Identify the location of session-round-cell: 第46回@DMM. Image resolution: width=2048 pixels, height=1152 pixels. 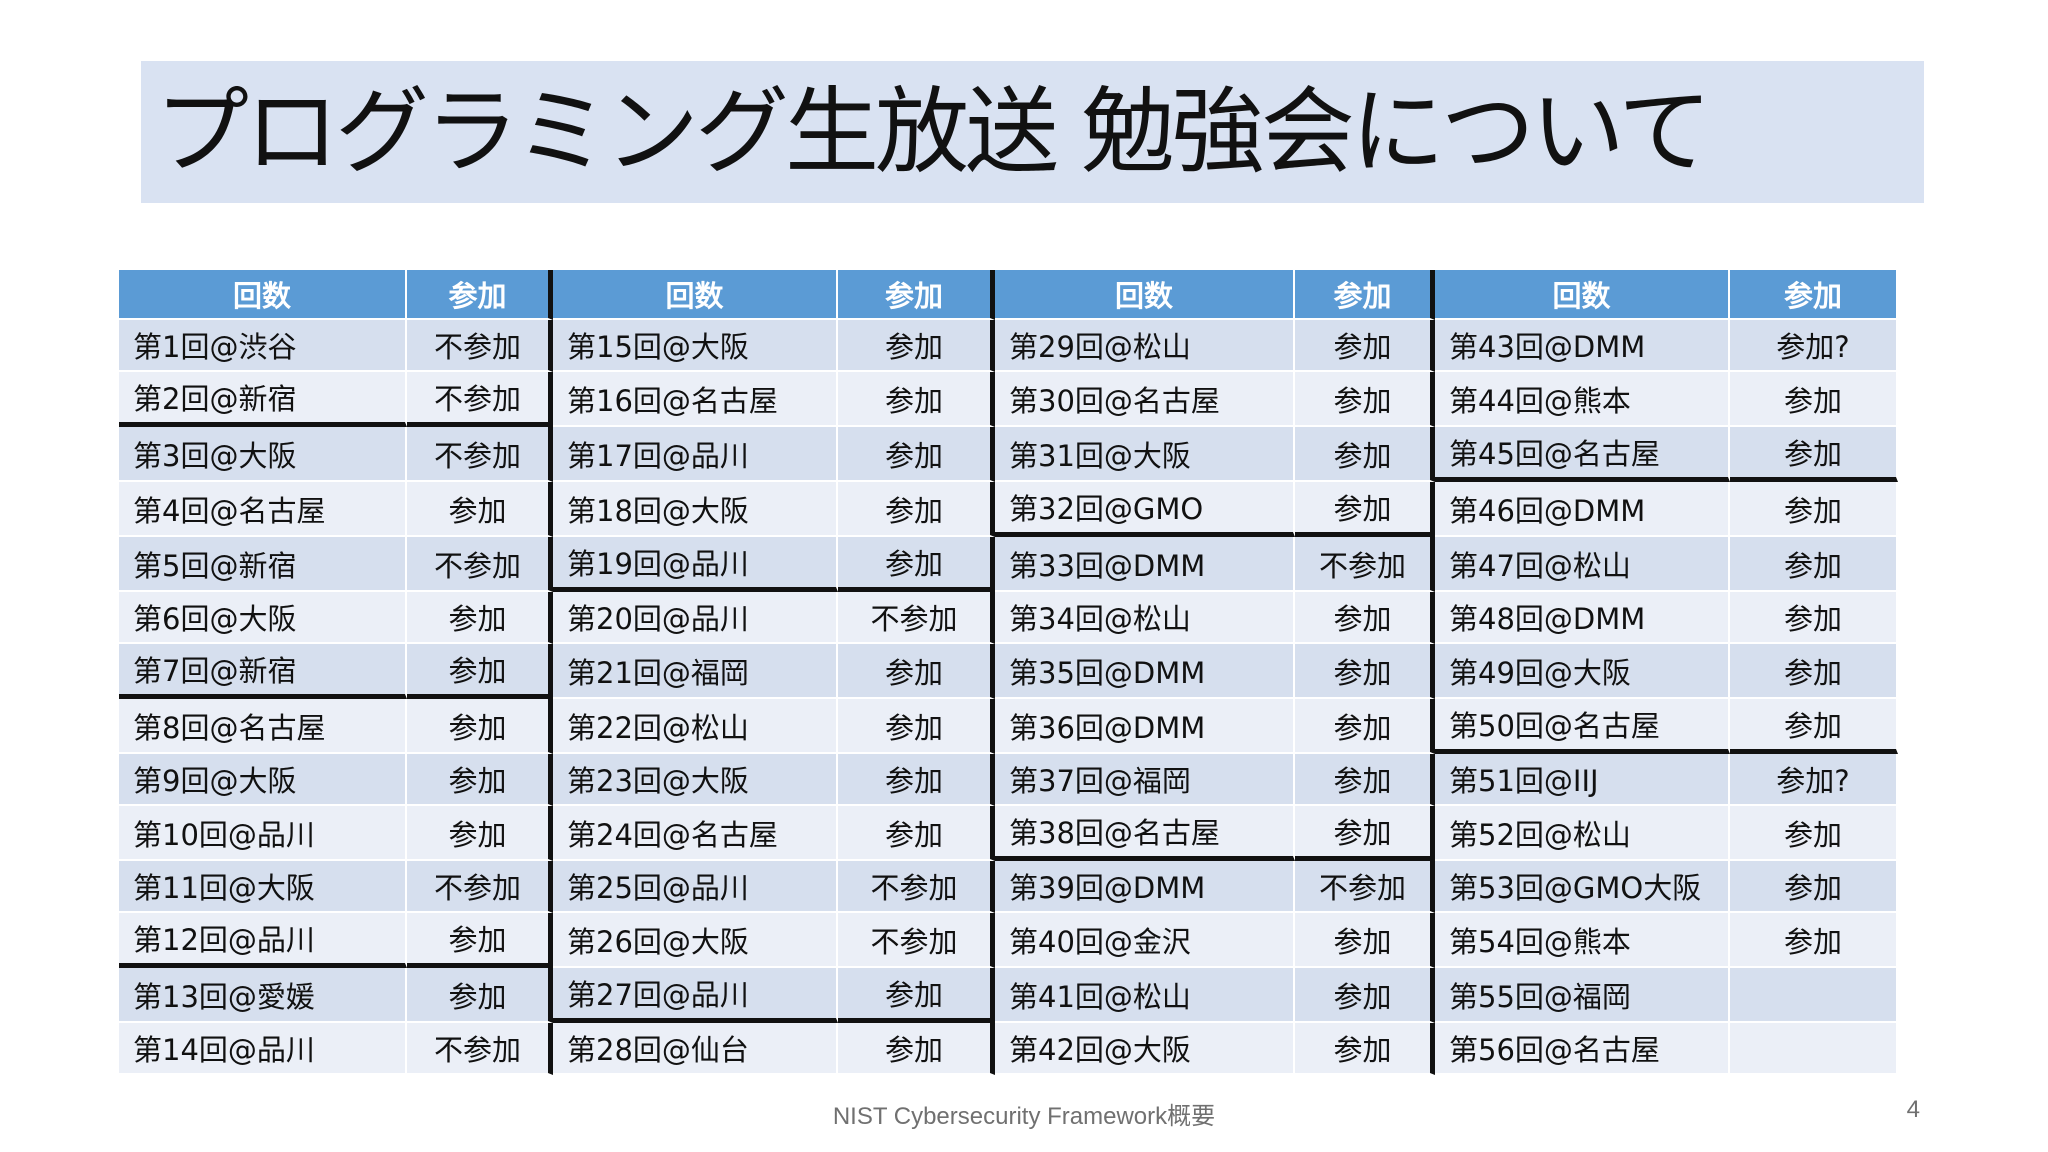
(1582, 509).